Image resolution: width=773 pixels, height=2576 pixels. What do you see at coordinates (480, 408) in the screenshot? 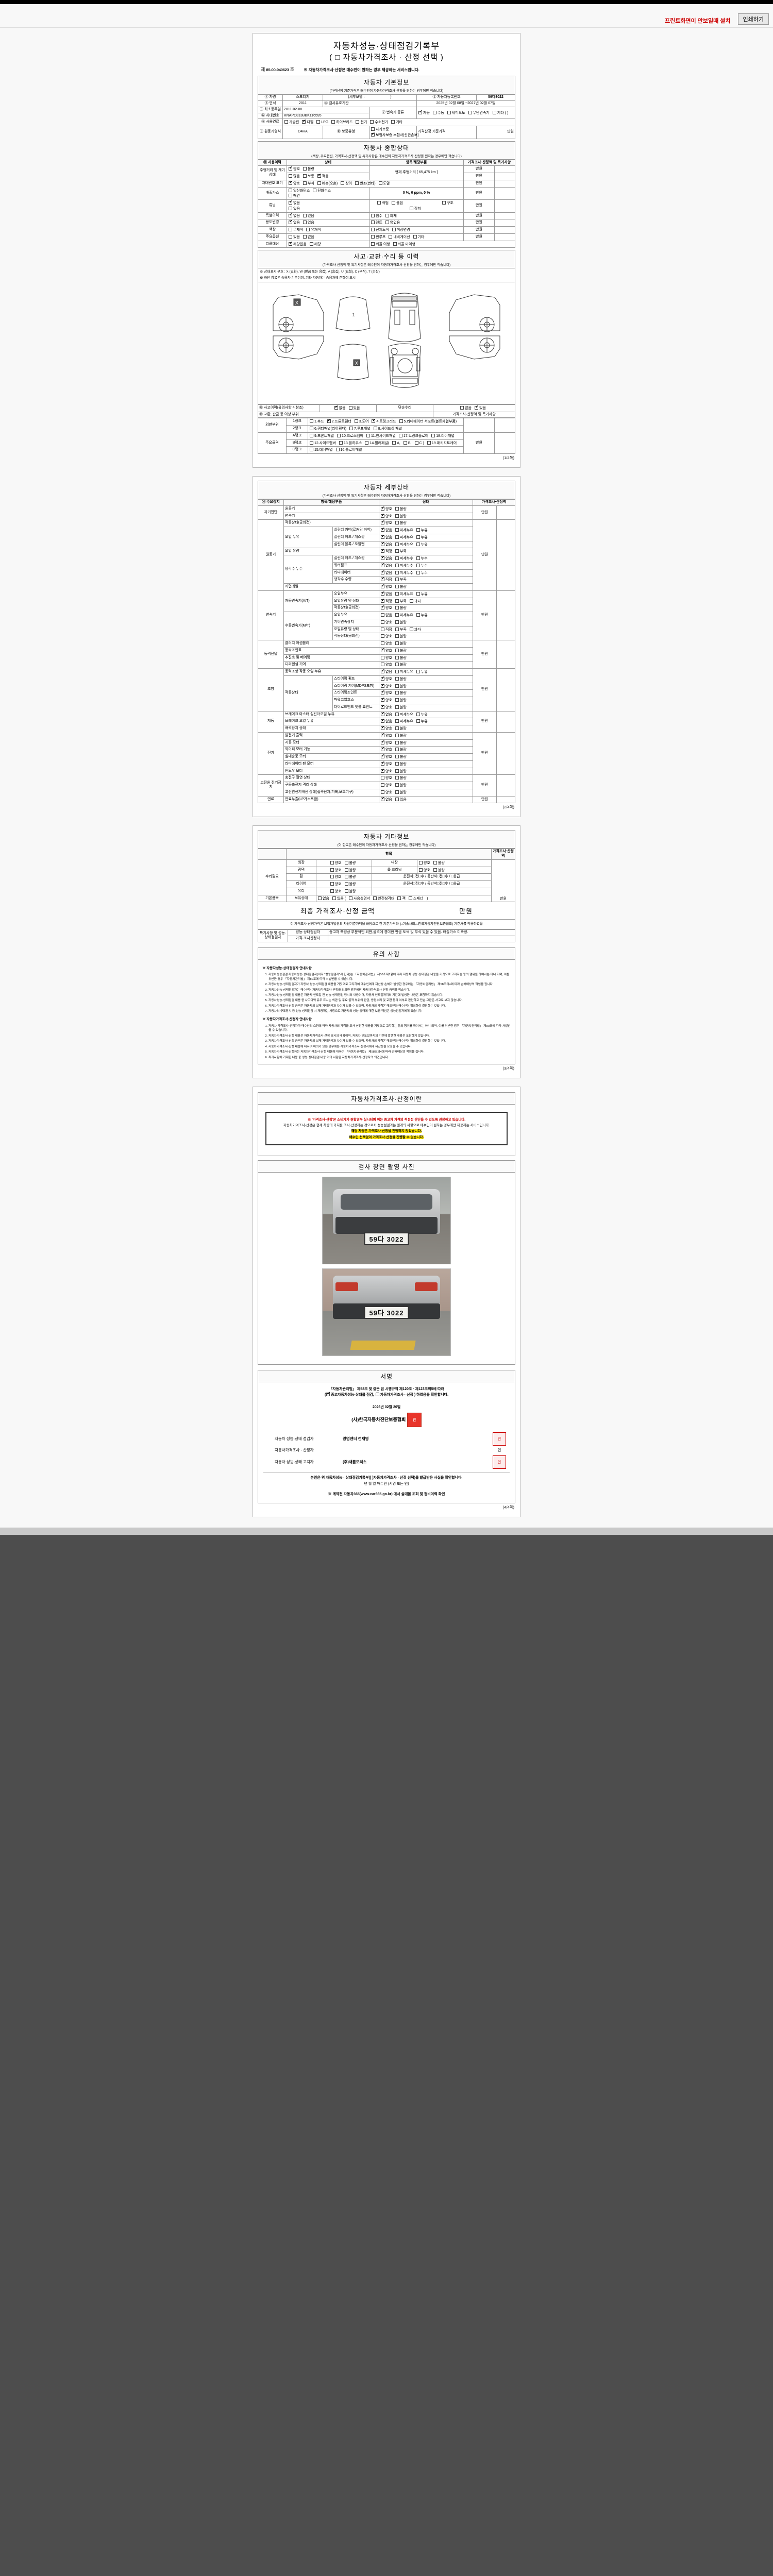
I see `simple-repair-option: 있음` at bounding box center [480, 408].